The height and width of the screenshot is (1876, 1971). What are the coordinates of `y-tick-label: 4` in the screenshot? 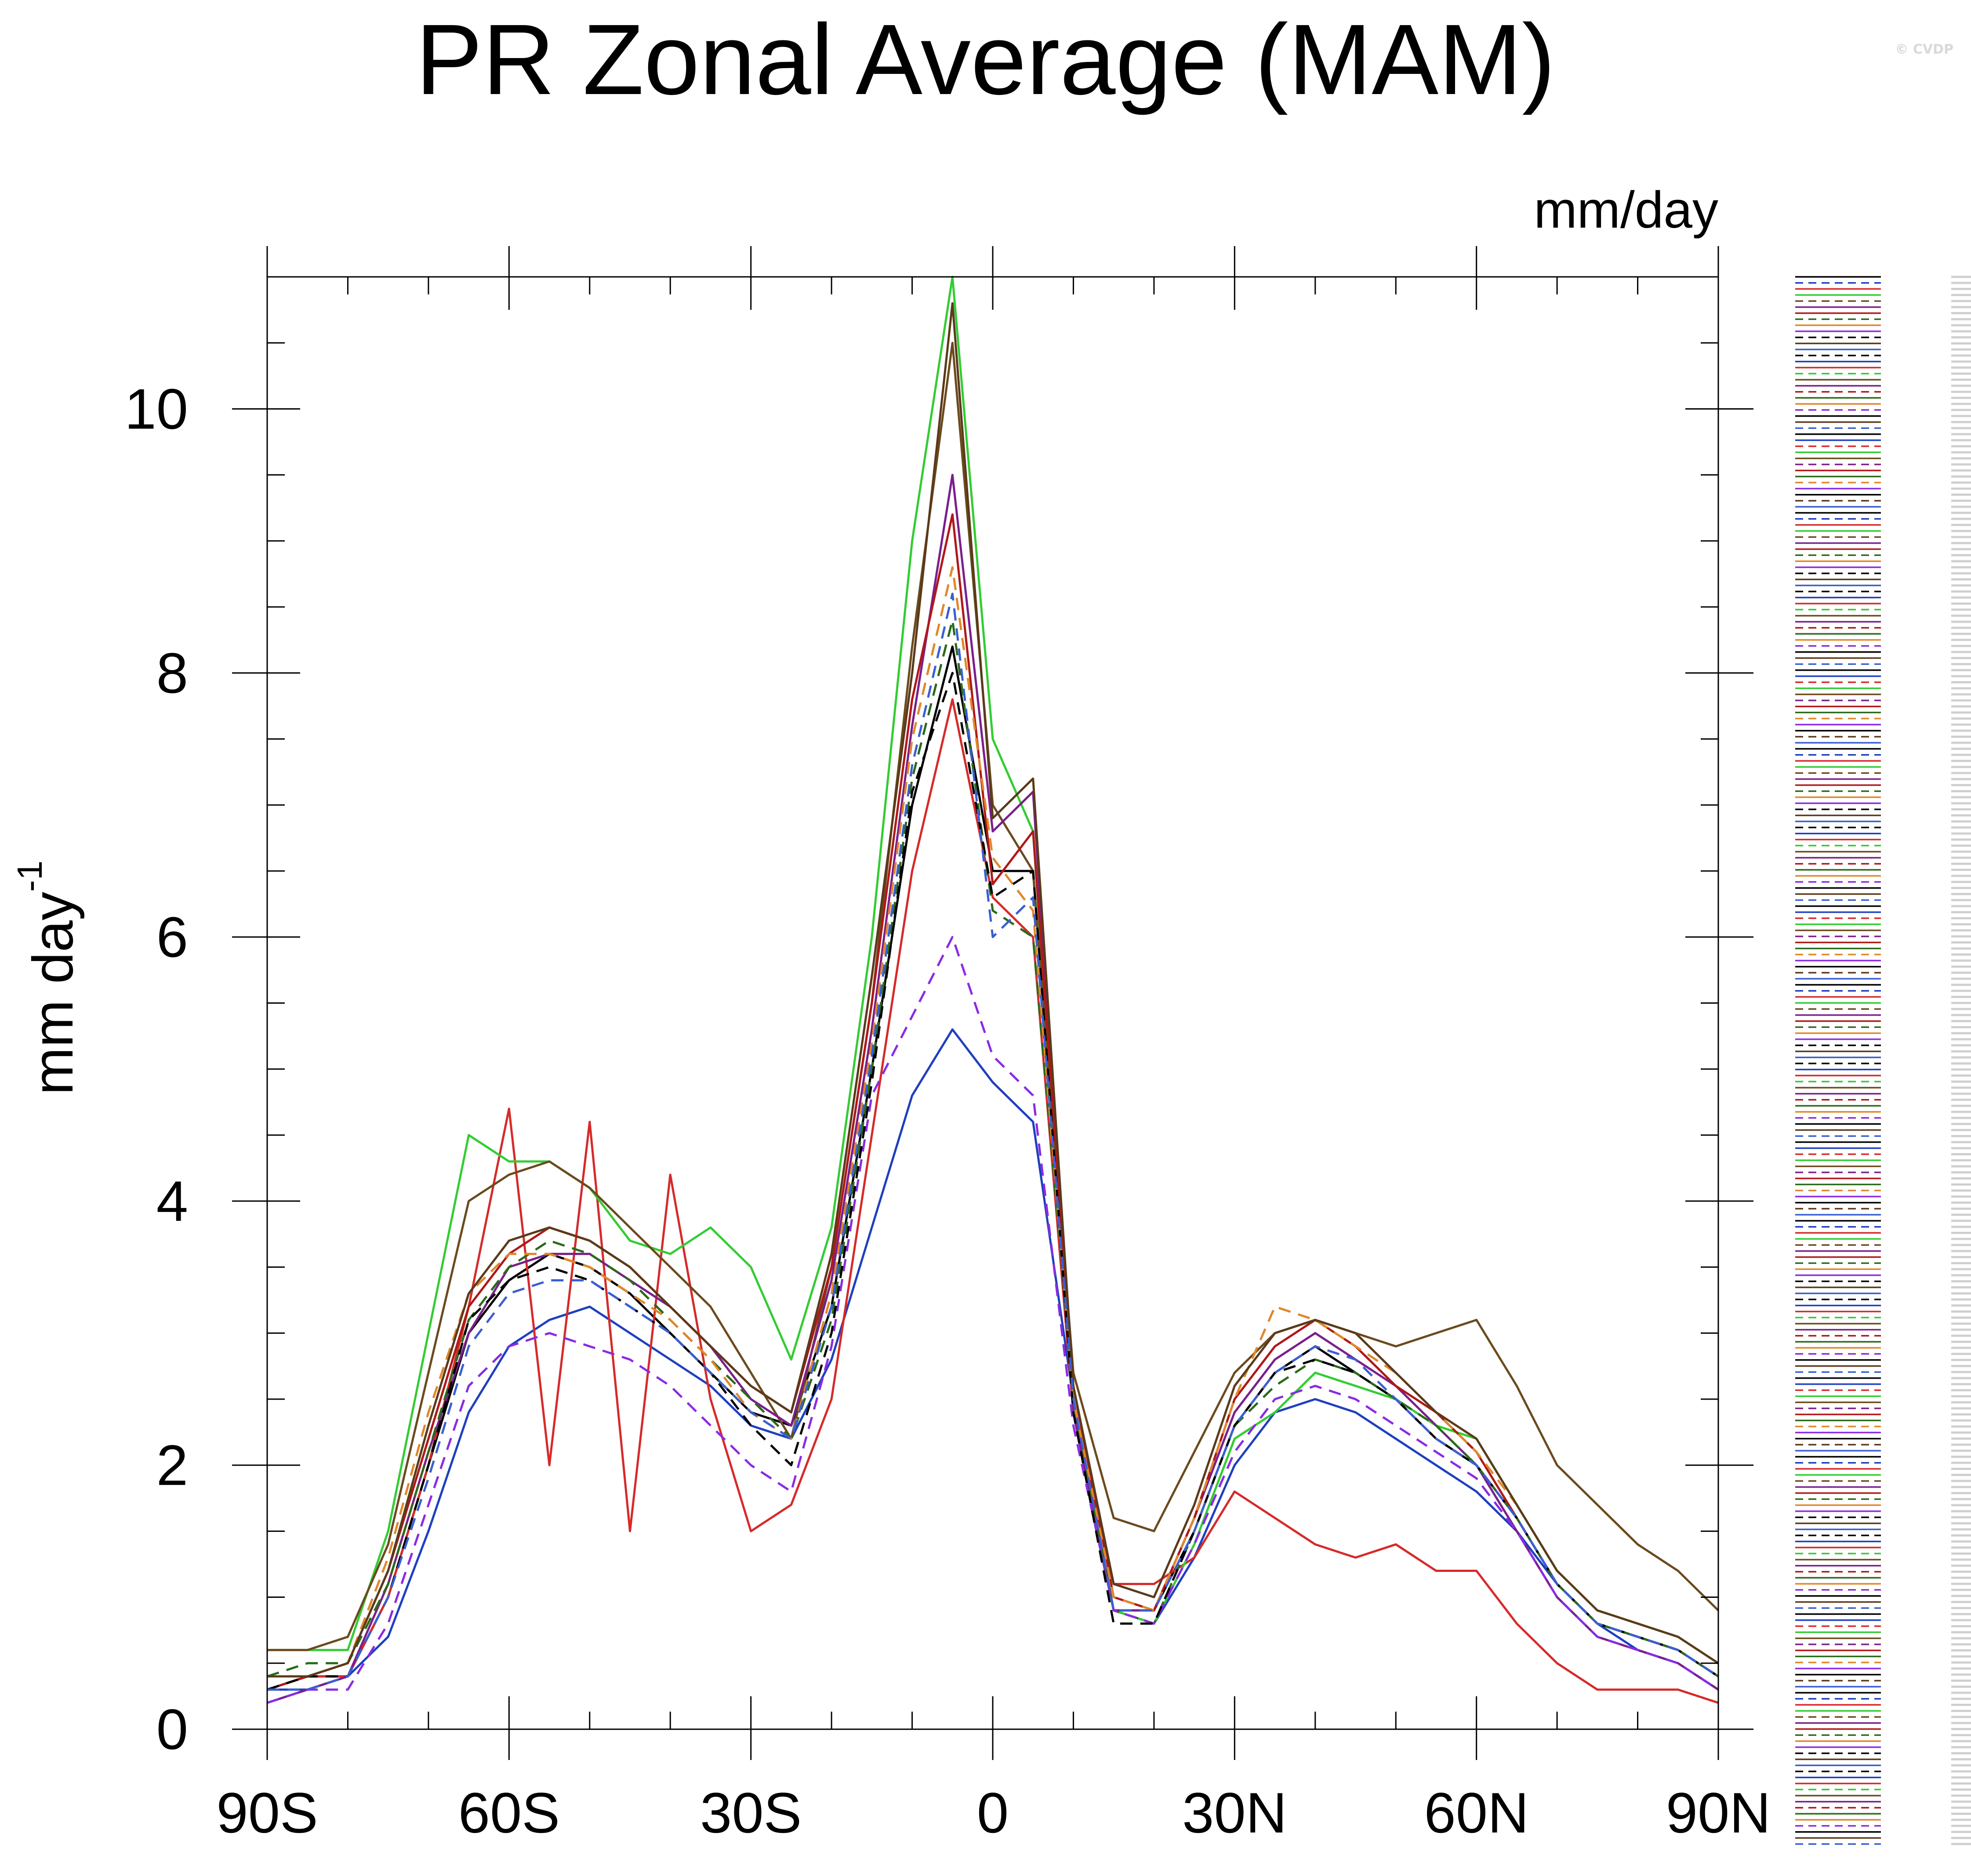 It's located at (172, 1201).